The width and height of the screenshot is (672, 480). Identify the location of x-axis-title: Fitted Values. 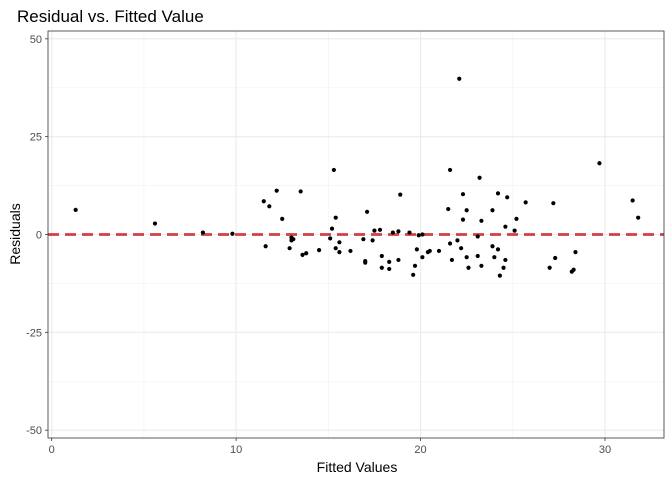
(357, 467).